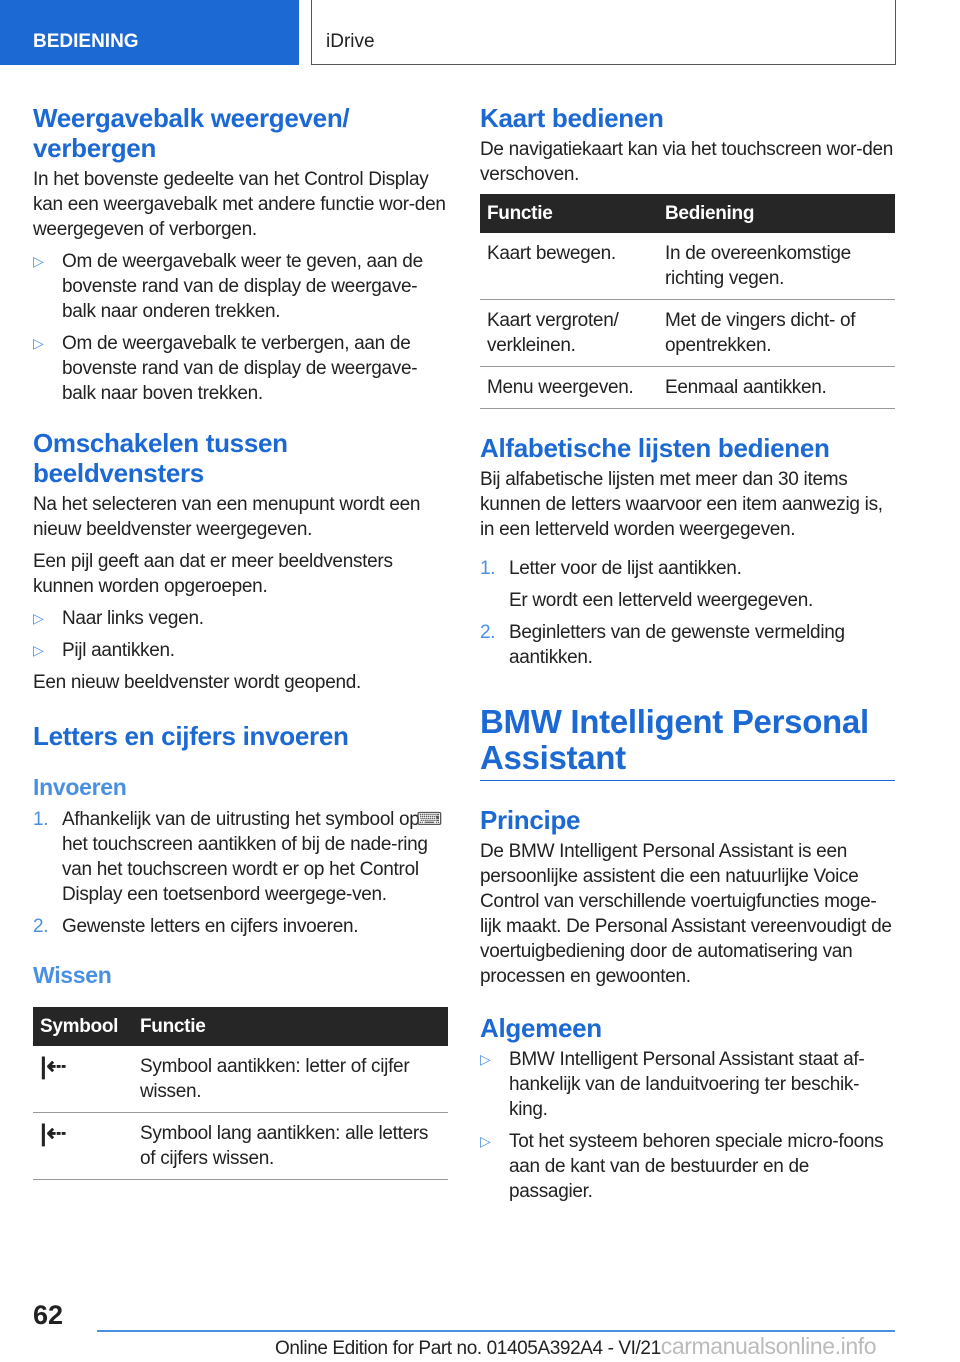  I want to click on table-row: Menu weergeven. Eenmaal aantikken., so click(687, 387).